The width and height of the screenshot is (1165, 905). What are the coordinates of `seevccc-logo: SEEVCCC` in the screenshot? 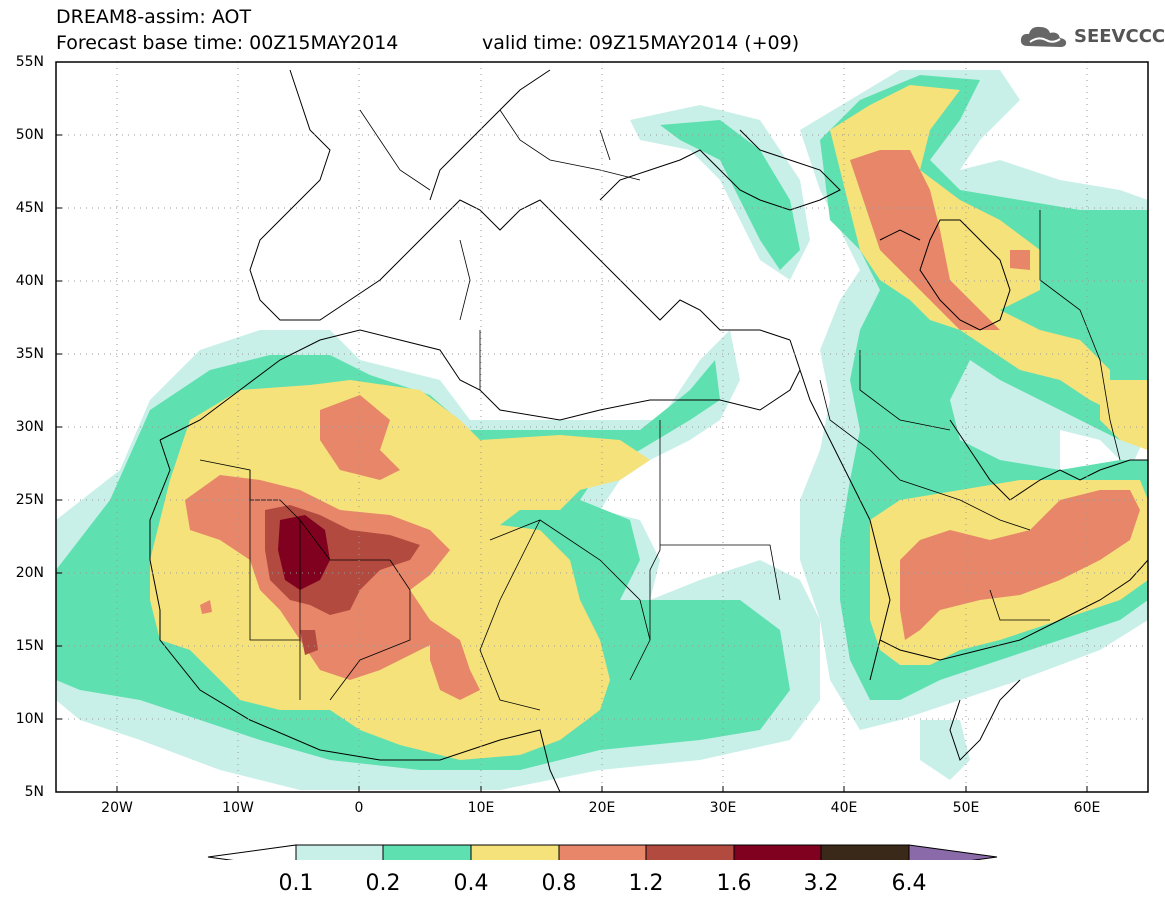 It's located at (1091, 36).